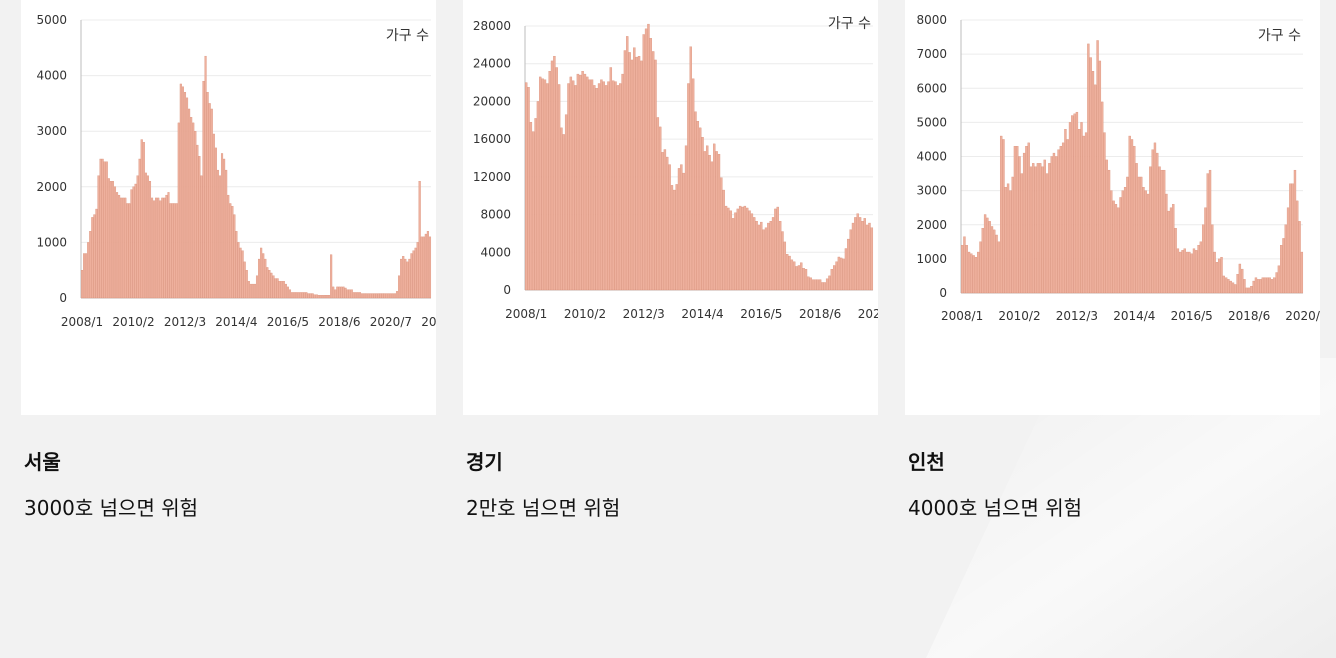 The image size is (1336, 658). What do you see at coordinates (507, 290) in the screenshot?
I see `y-tick-label: 0` at bounding box center [507, 290].